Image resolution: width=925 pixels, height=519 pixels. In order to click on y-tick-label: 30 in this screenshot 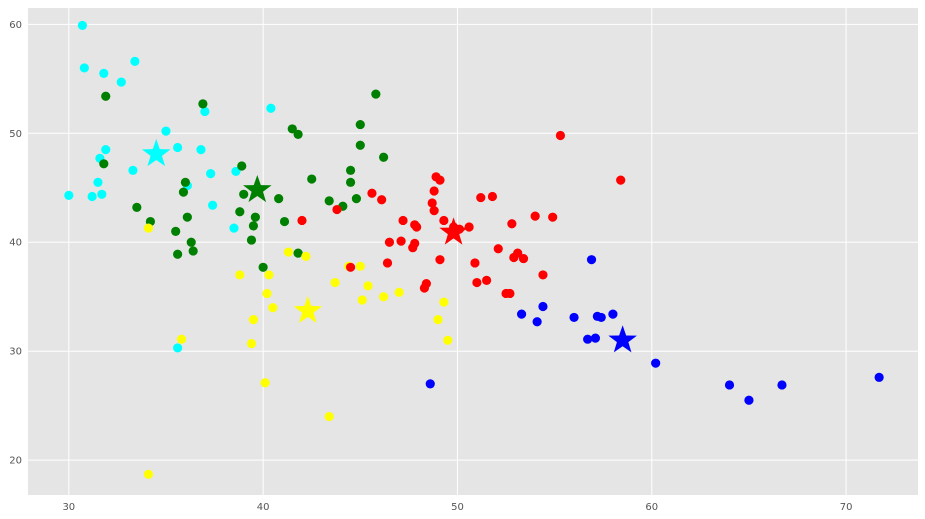, I will do `click(15, 352)`.